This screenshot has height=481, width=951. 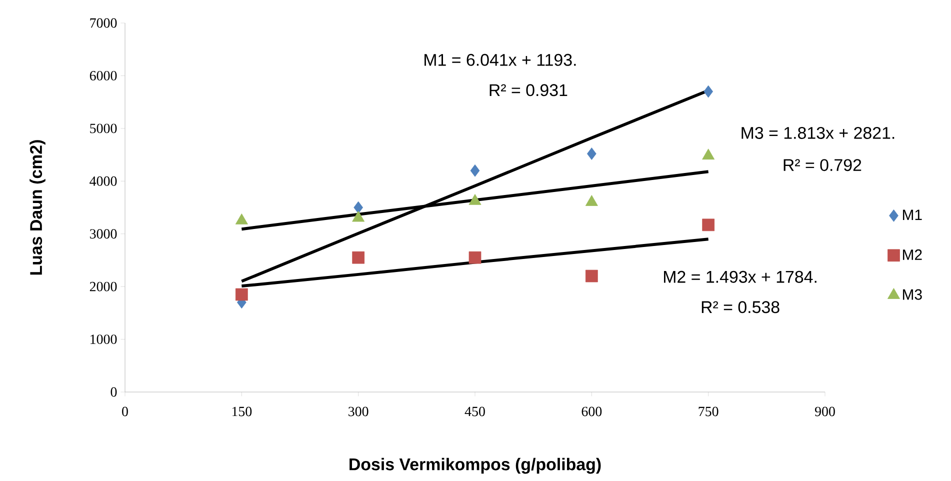 What do you see at coordinates (242, 411) in the screenshot?
I see `x-tick-label: 150` at bounding box center [242, 411].